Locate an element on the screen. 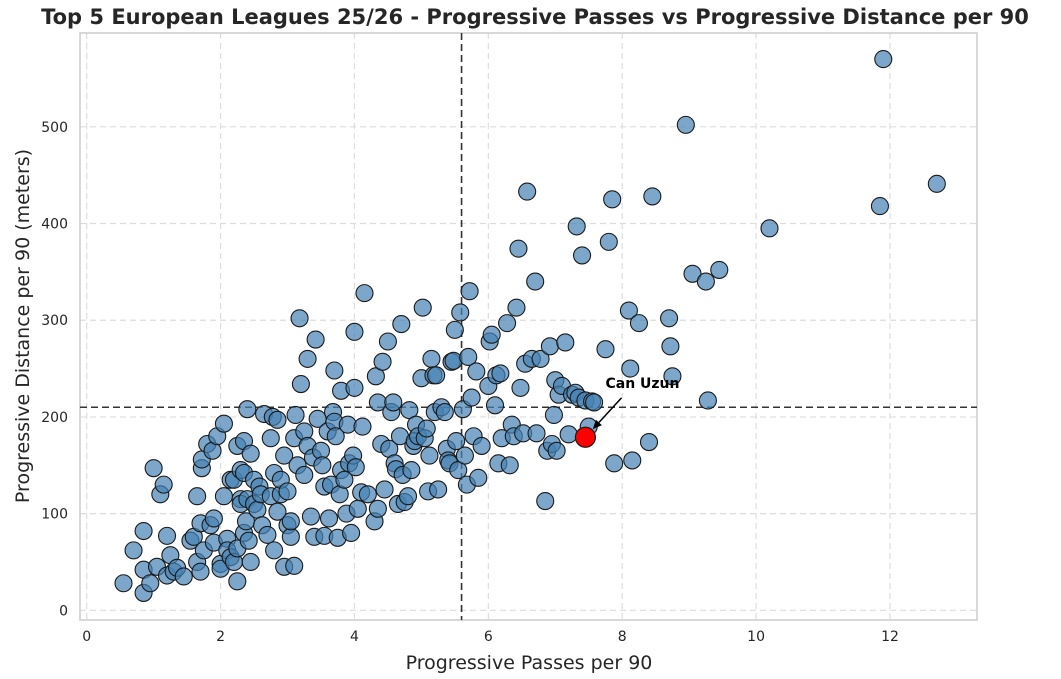  x-axis-ticks: 0 2 4 6 8 10 12 is located at coordinates (490, 637).